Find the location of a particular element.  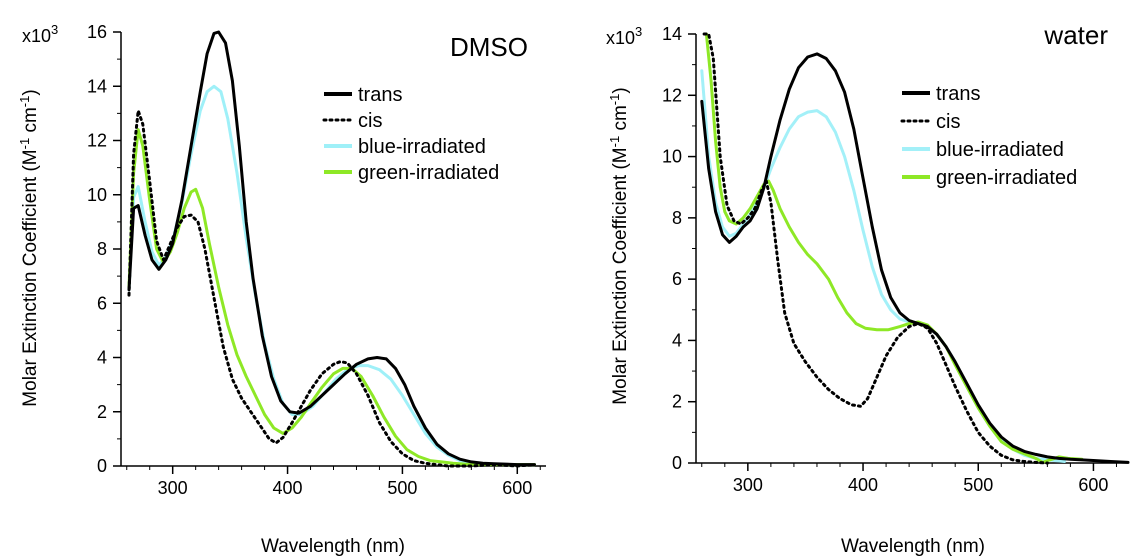

panel-title: water is located at coordinates (1075, 35).